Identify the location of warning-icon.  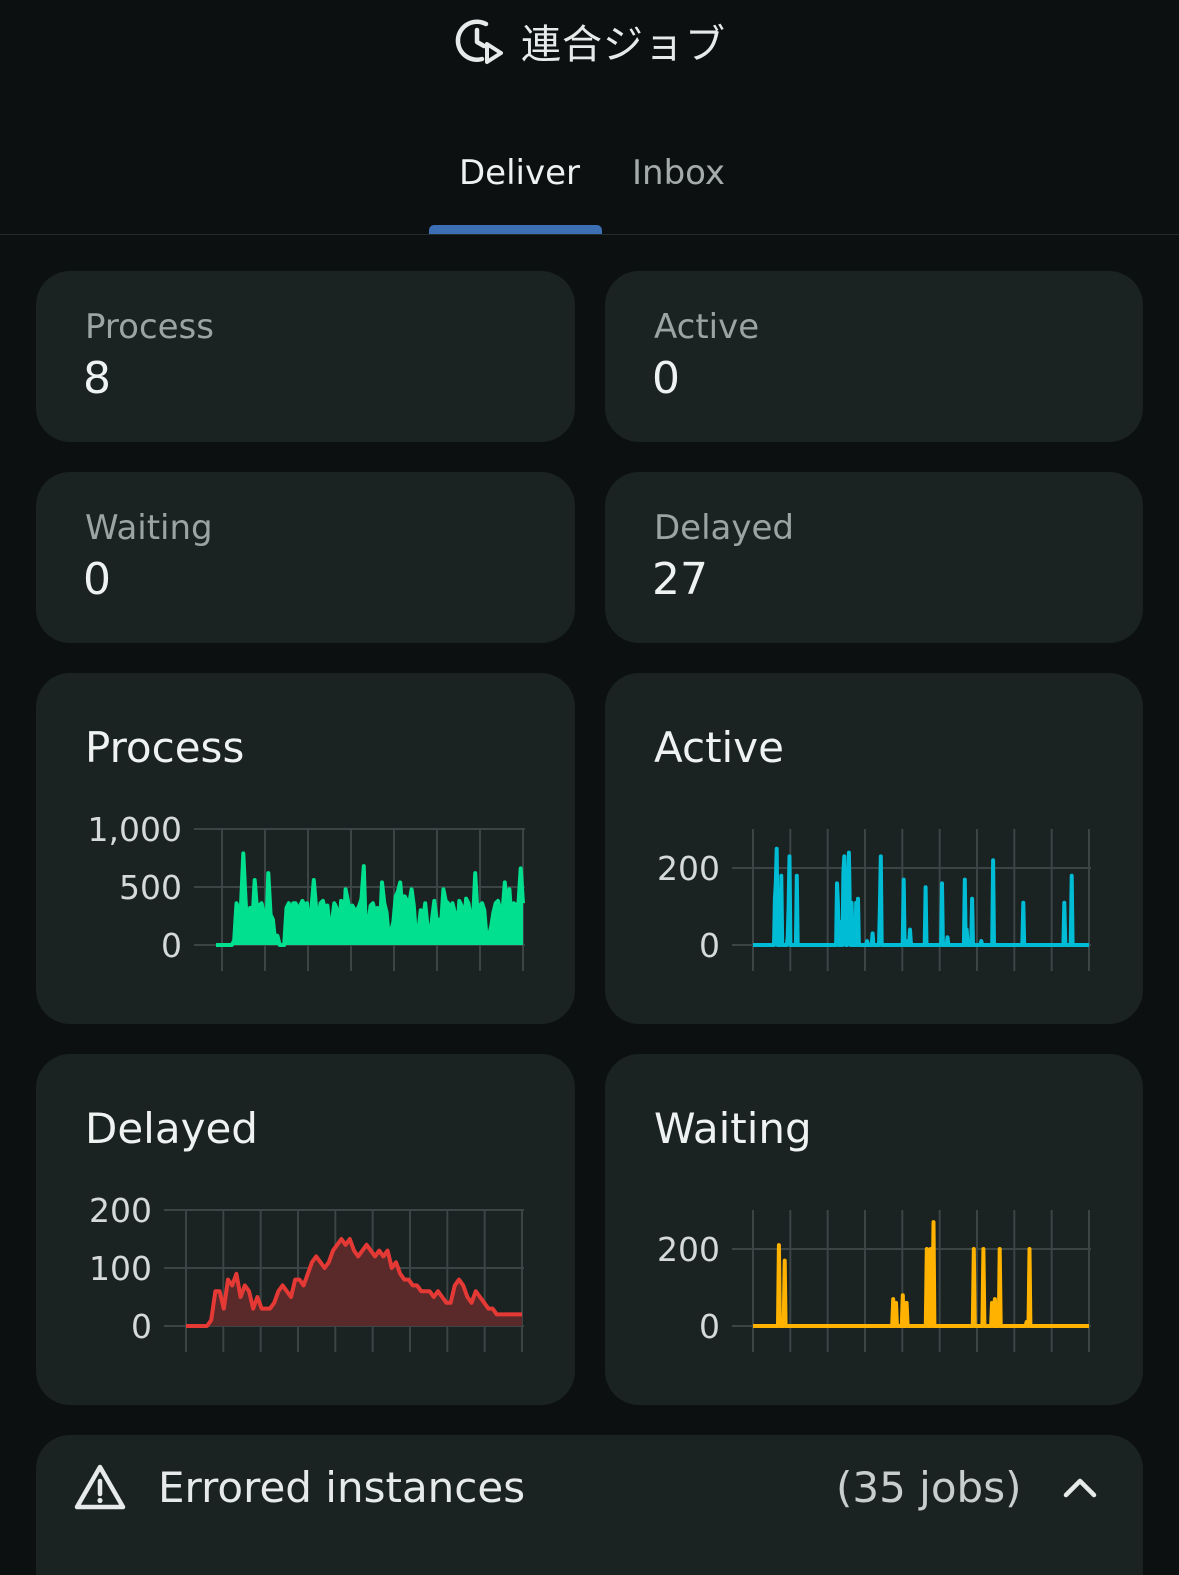
(100, 1487).